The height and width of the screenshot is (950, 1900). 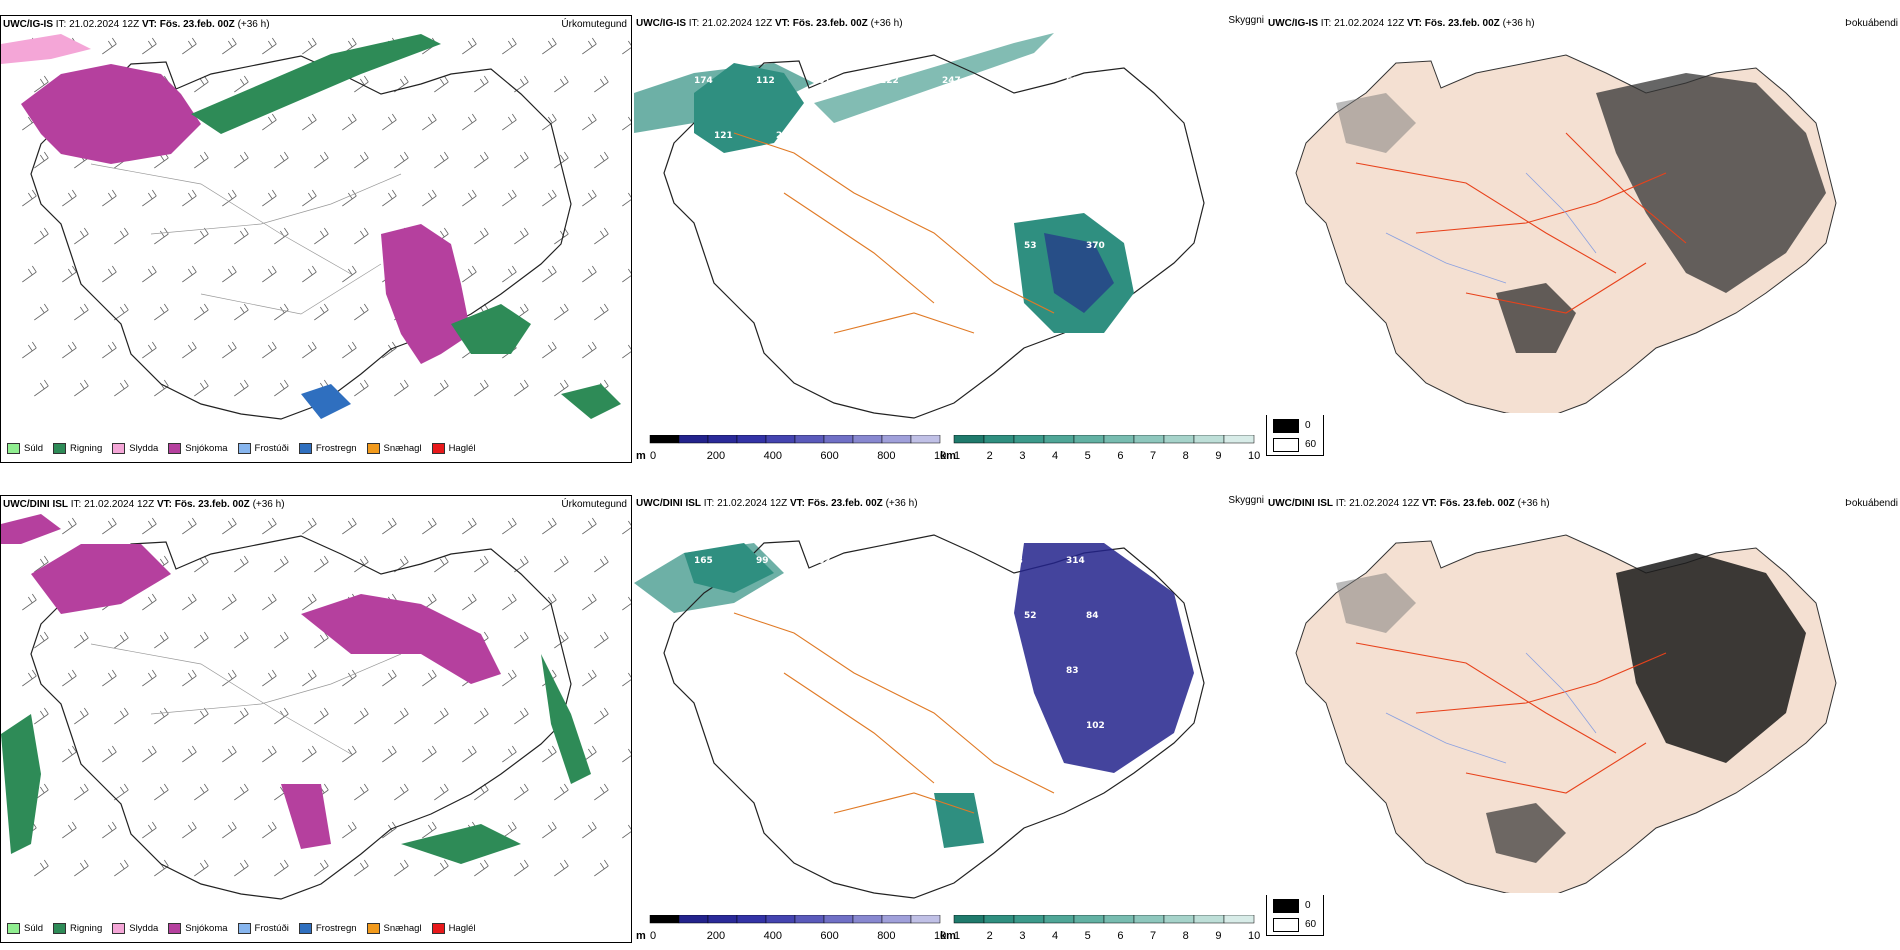 What do you see at coordinates (336, 448) in the screenshot?
I see `legend-label: Frostregn` at bounding box center [336, 448].